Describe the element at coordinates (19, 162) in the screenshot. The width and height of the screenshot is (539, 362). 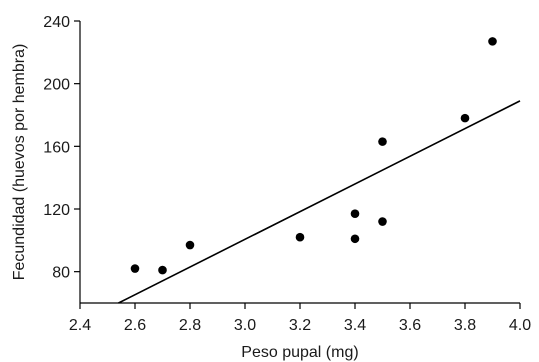
I see `y-axis-title: Fecundidad (huevos por hembra)` at that location.